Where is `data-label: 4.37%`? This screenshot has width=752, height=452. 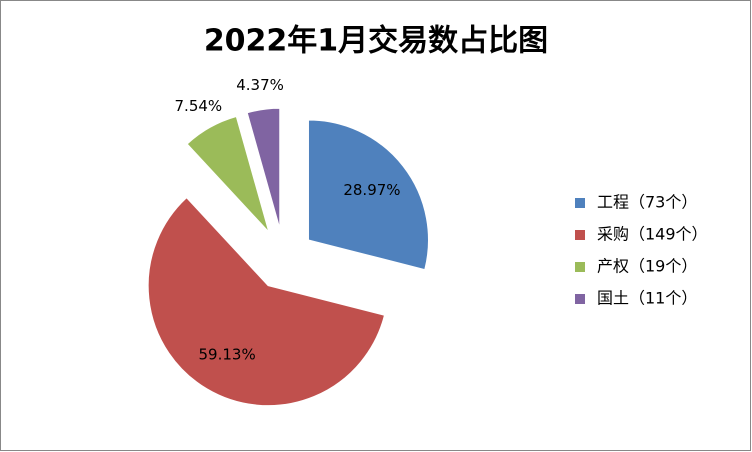
data-label: 4.37% is located at coordinates (260, 85).